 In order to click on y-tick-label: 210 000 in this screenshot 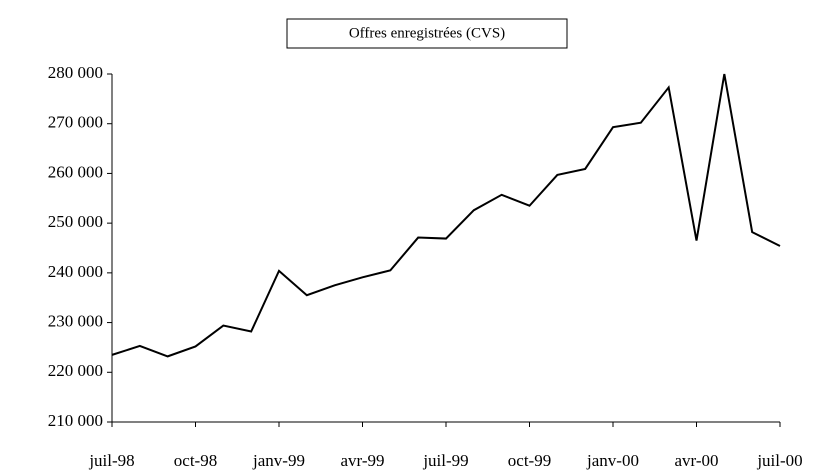, I will do `click(75, 420)`.